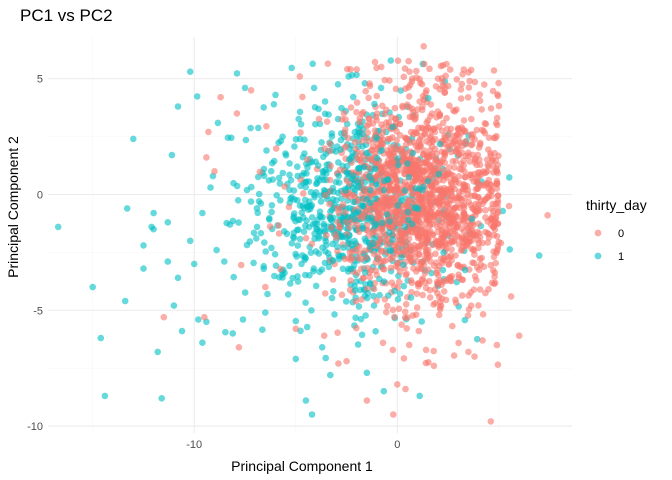  I want to click on legend-title: thirty_day, so click(616, 205).